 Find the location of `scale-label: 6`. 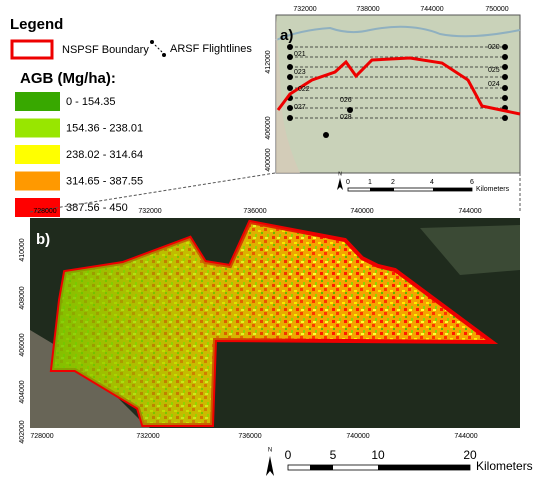

scale-label: 6 is located at coordinates (472, 182).